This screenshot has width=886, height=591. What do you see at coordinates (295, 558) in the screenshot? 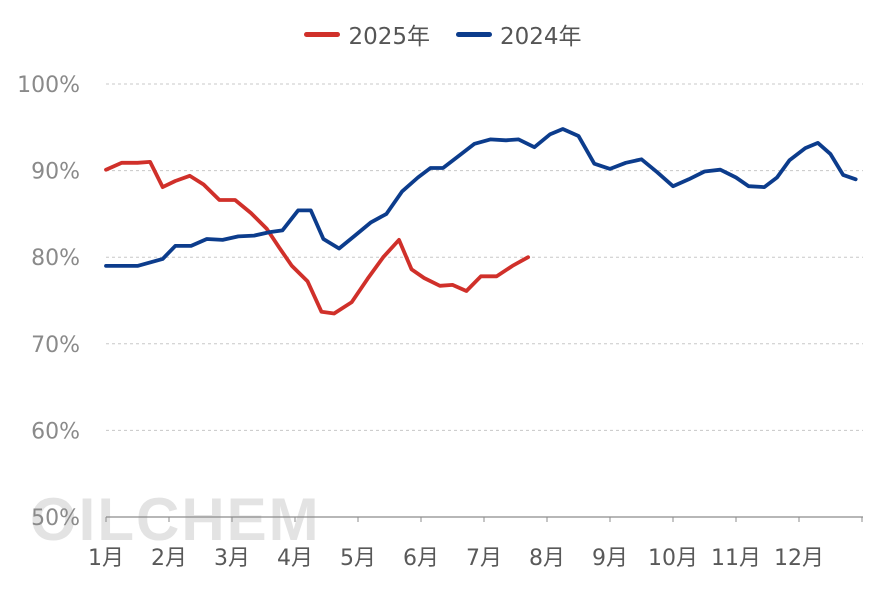
I see `x-tick-label: 4月` at bounding box center [295, 558].